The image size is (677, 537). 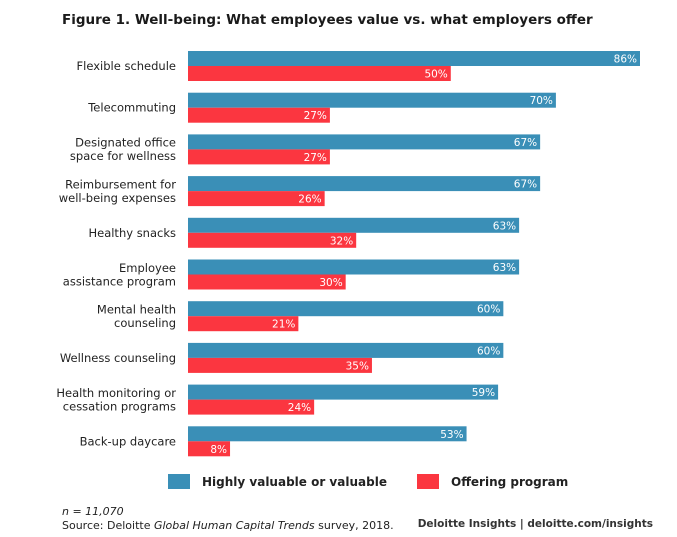 I want to click on bar-valuable-wellness-counseling, so click(x=346, y=350).